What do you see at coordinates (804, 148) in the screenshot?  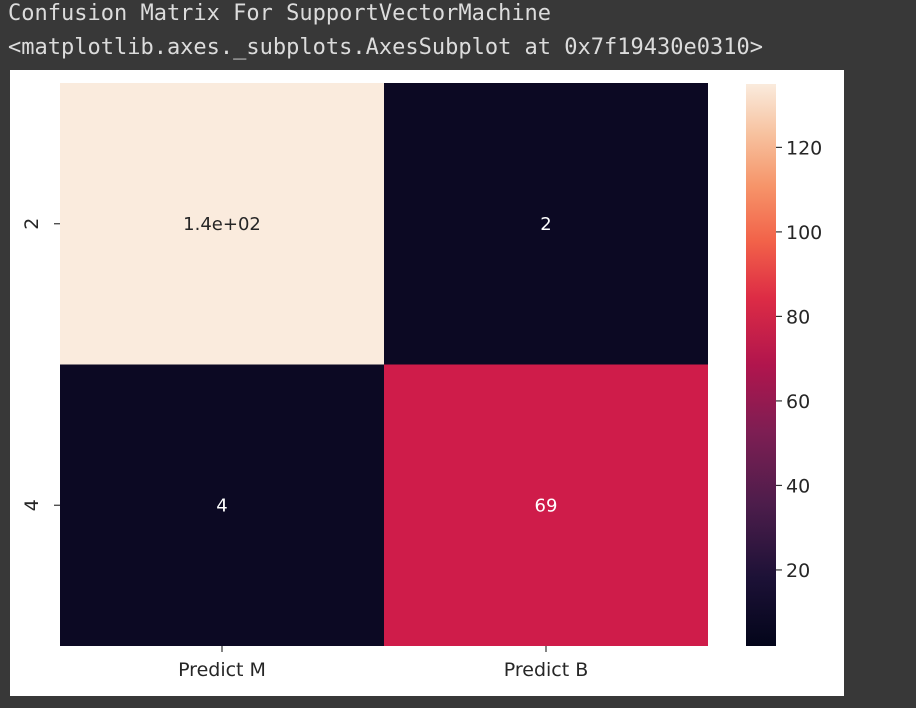 I see `colorbar-tick-label: 120` at bounding box center [804, 148].